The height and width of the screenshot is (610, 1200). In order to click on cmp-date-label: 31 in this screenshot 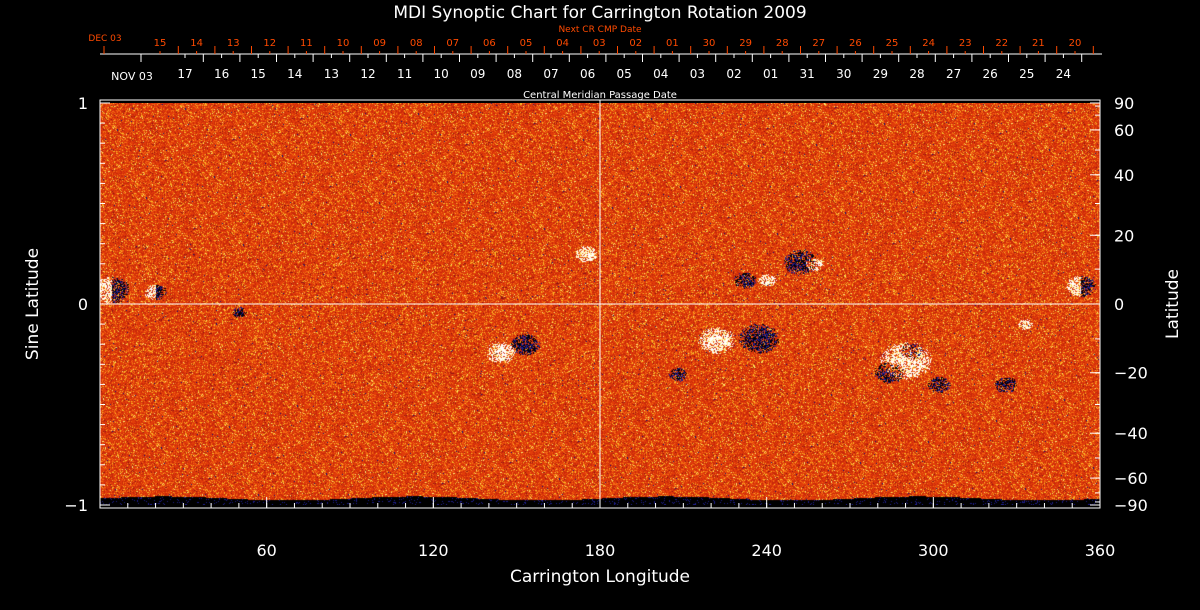, I will do `click(807, 74)`.